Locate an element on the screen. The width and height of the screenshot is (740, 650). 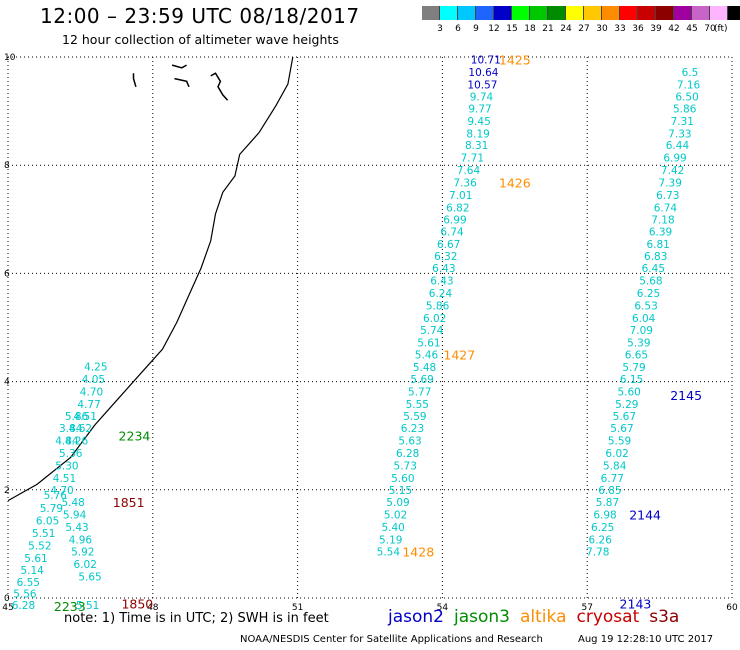
wave-height-value: 6.23 is located at coordinates (412, 429).